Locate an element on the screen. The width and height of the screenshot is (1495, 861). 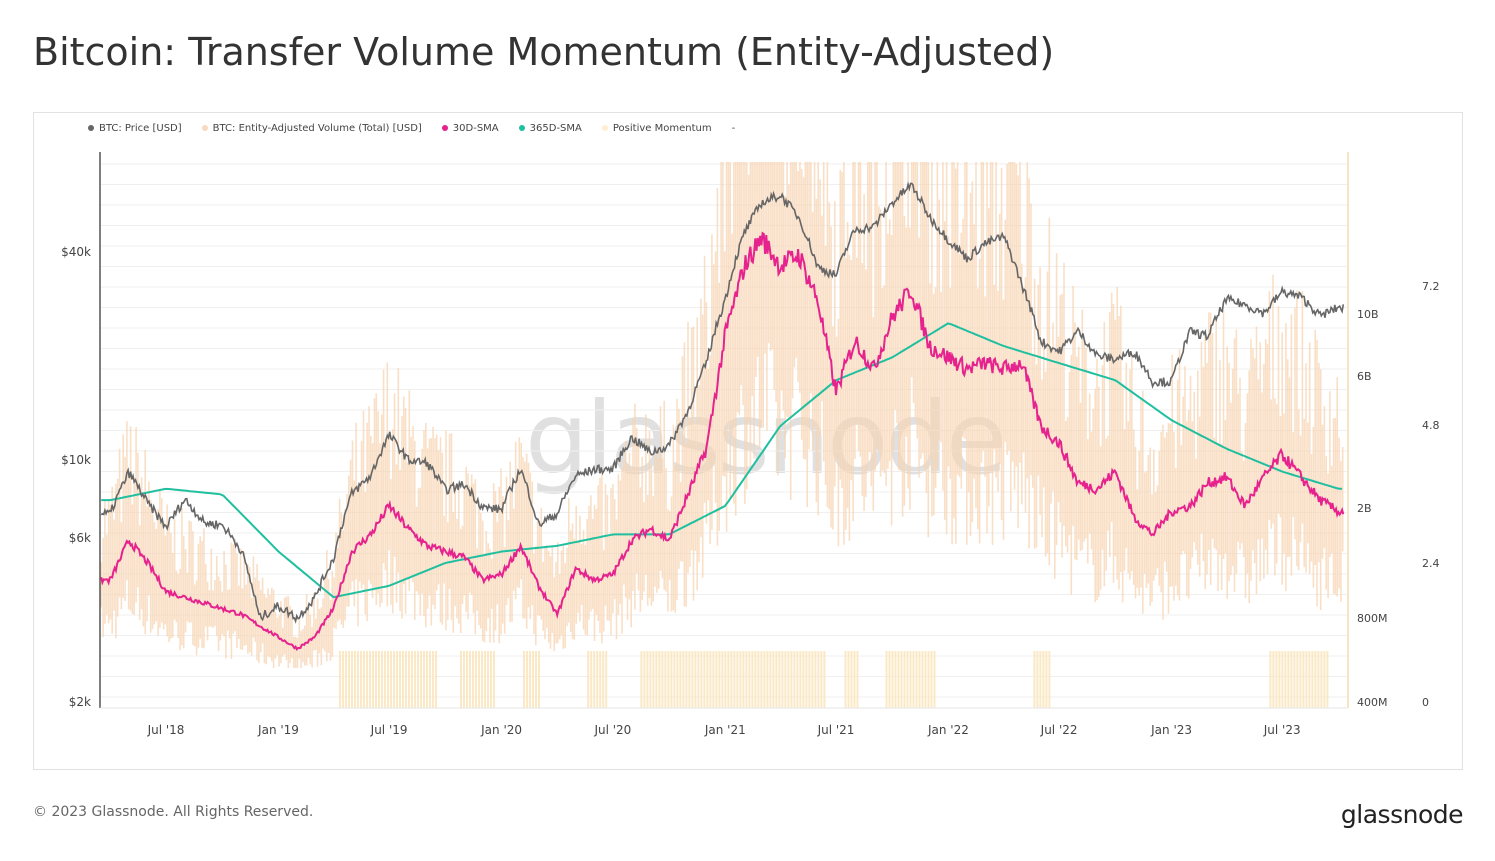
legend-item-price: BTC: Price [USD] is located at coordinates (135, 128).